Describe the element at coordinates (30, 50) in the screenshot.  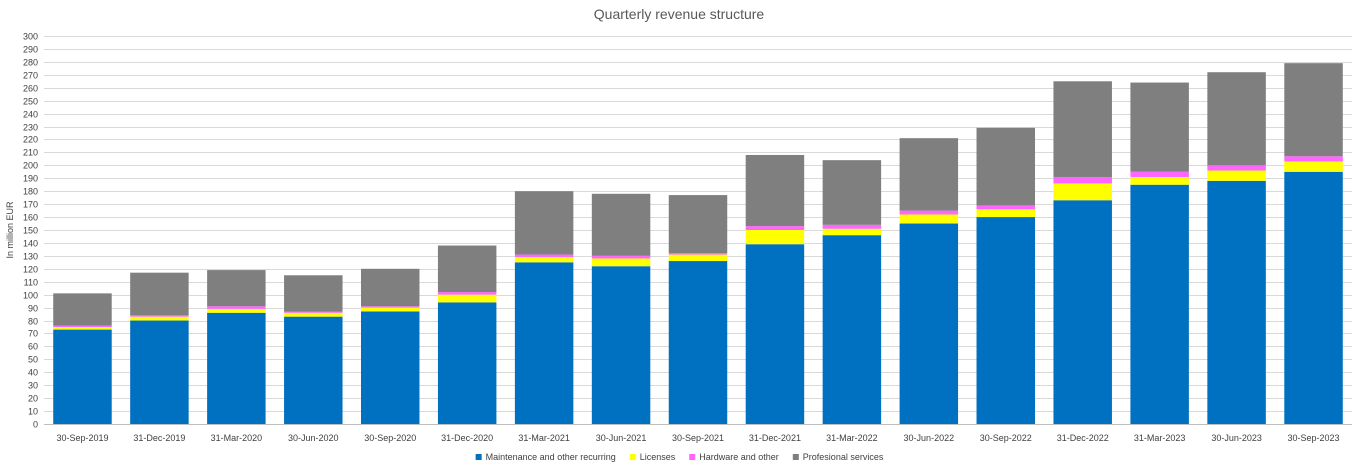
I see `y-tick-label: 290` at that location.